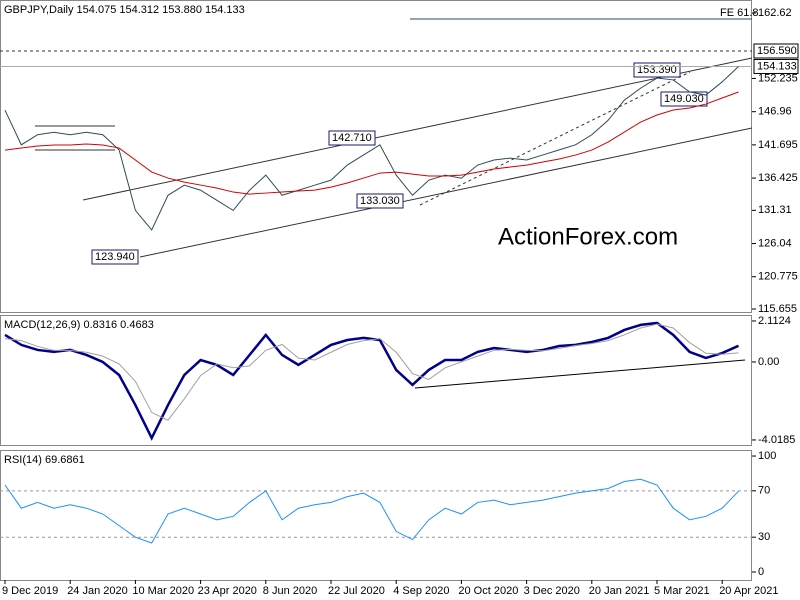  Describe the element at coordinates (421, 591) in the screenshot. I see `x-tick-label: 4 Sep 2020` at that location.